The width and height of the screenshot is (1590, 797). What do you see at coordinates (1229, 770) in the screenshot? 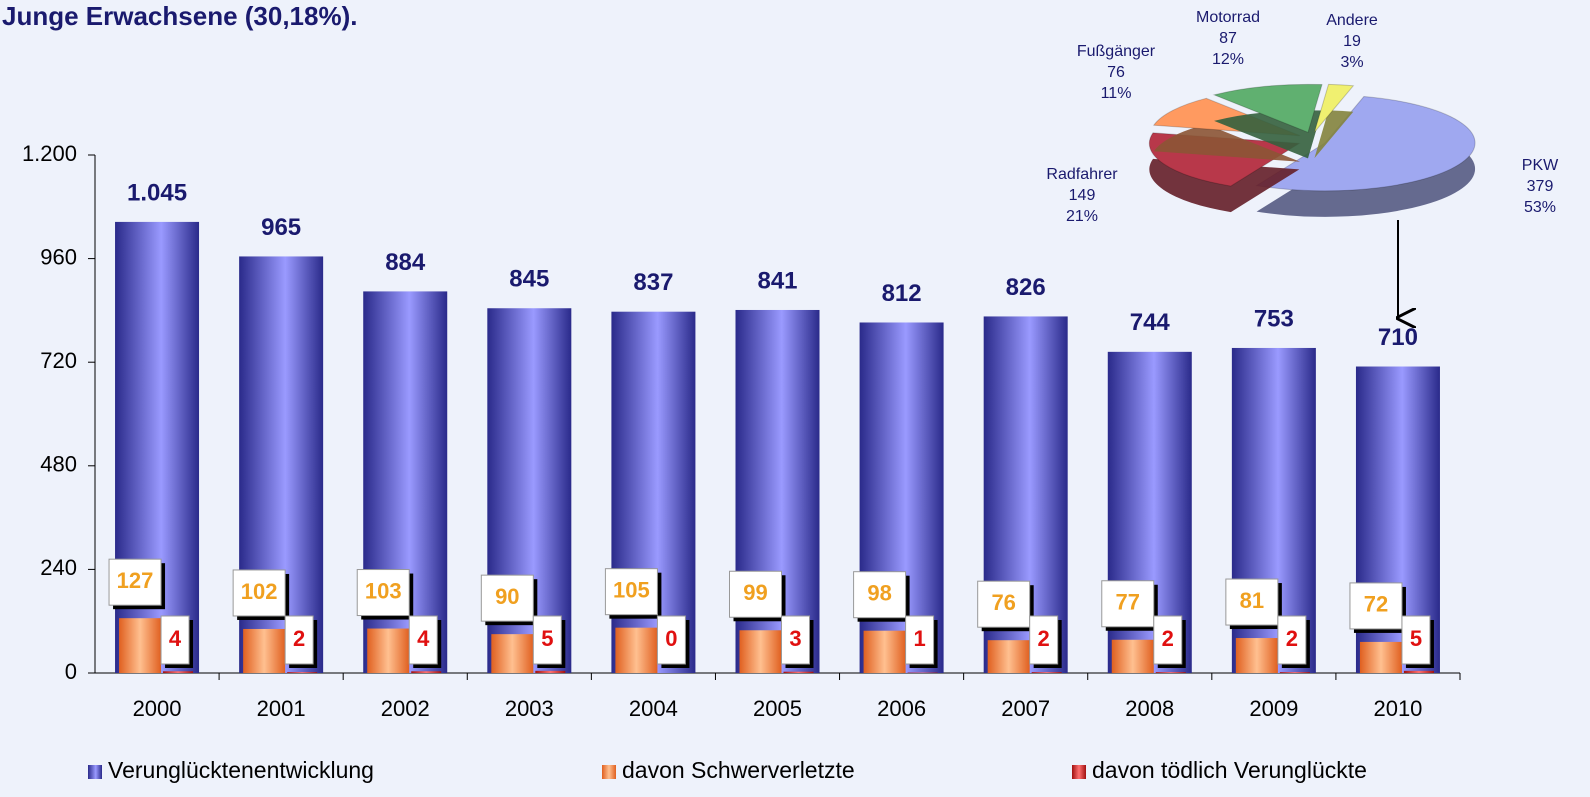
I see `legend-label: davon tödlich Verunglückte` at bounding box center [1229, 770].